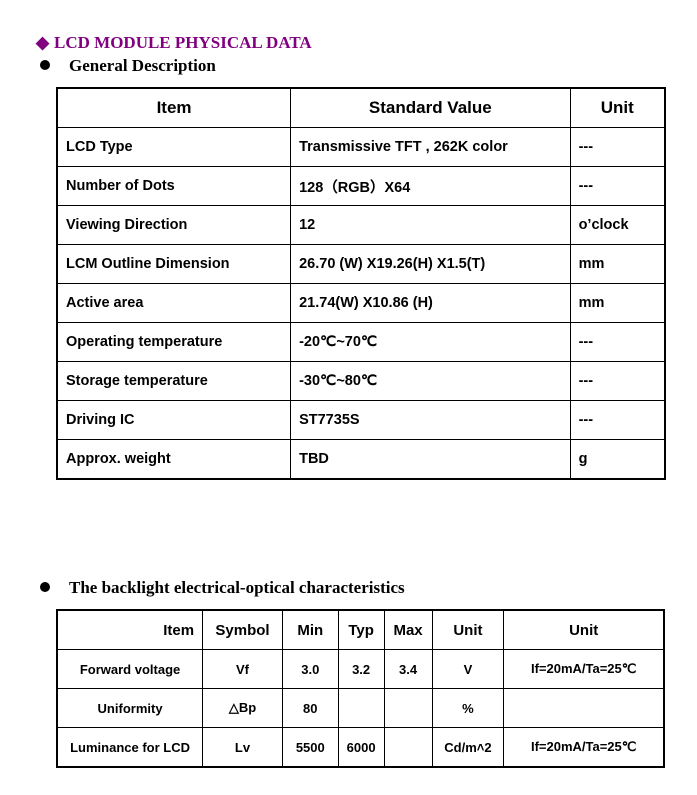 The height and width of the screenshot is (795, 697). I want to click on table-cell: 21.74(W) X10.86 (H), so click(430, 303).